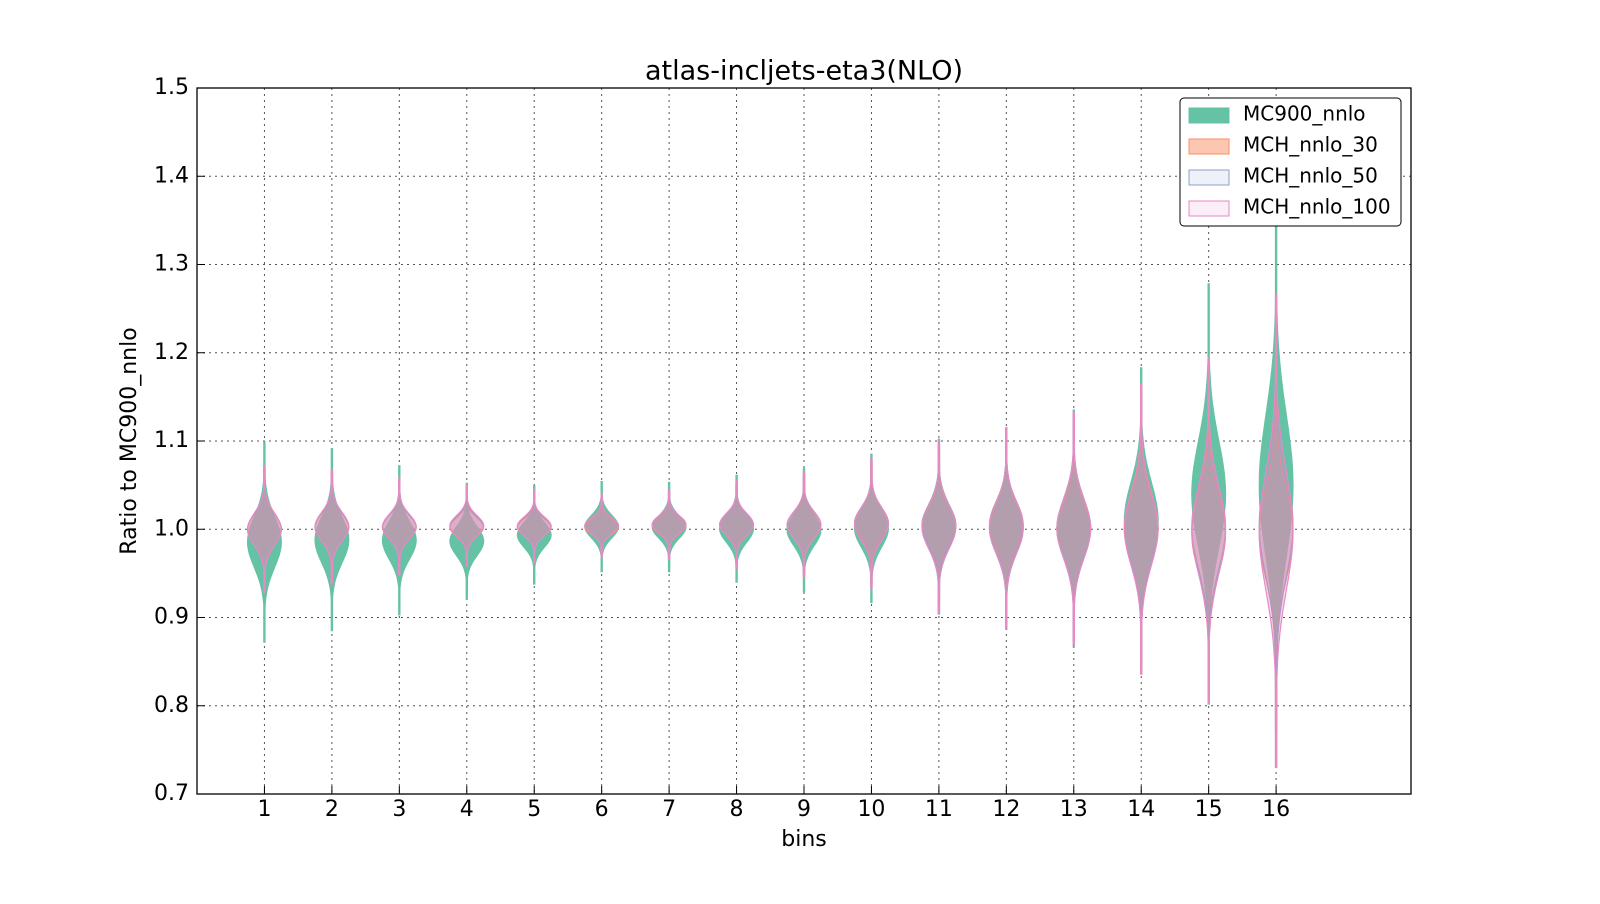 Image resolution: width=1600 pixels, height=904 pixels. I want to click on x-tick-label: 6, so click(602, 809).